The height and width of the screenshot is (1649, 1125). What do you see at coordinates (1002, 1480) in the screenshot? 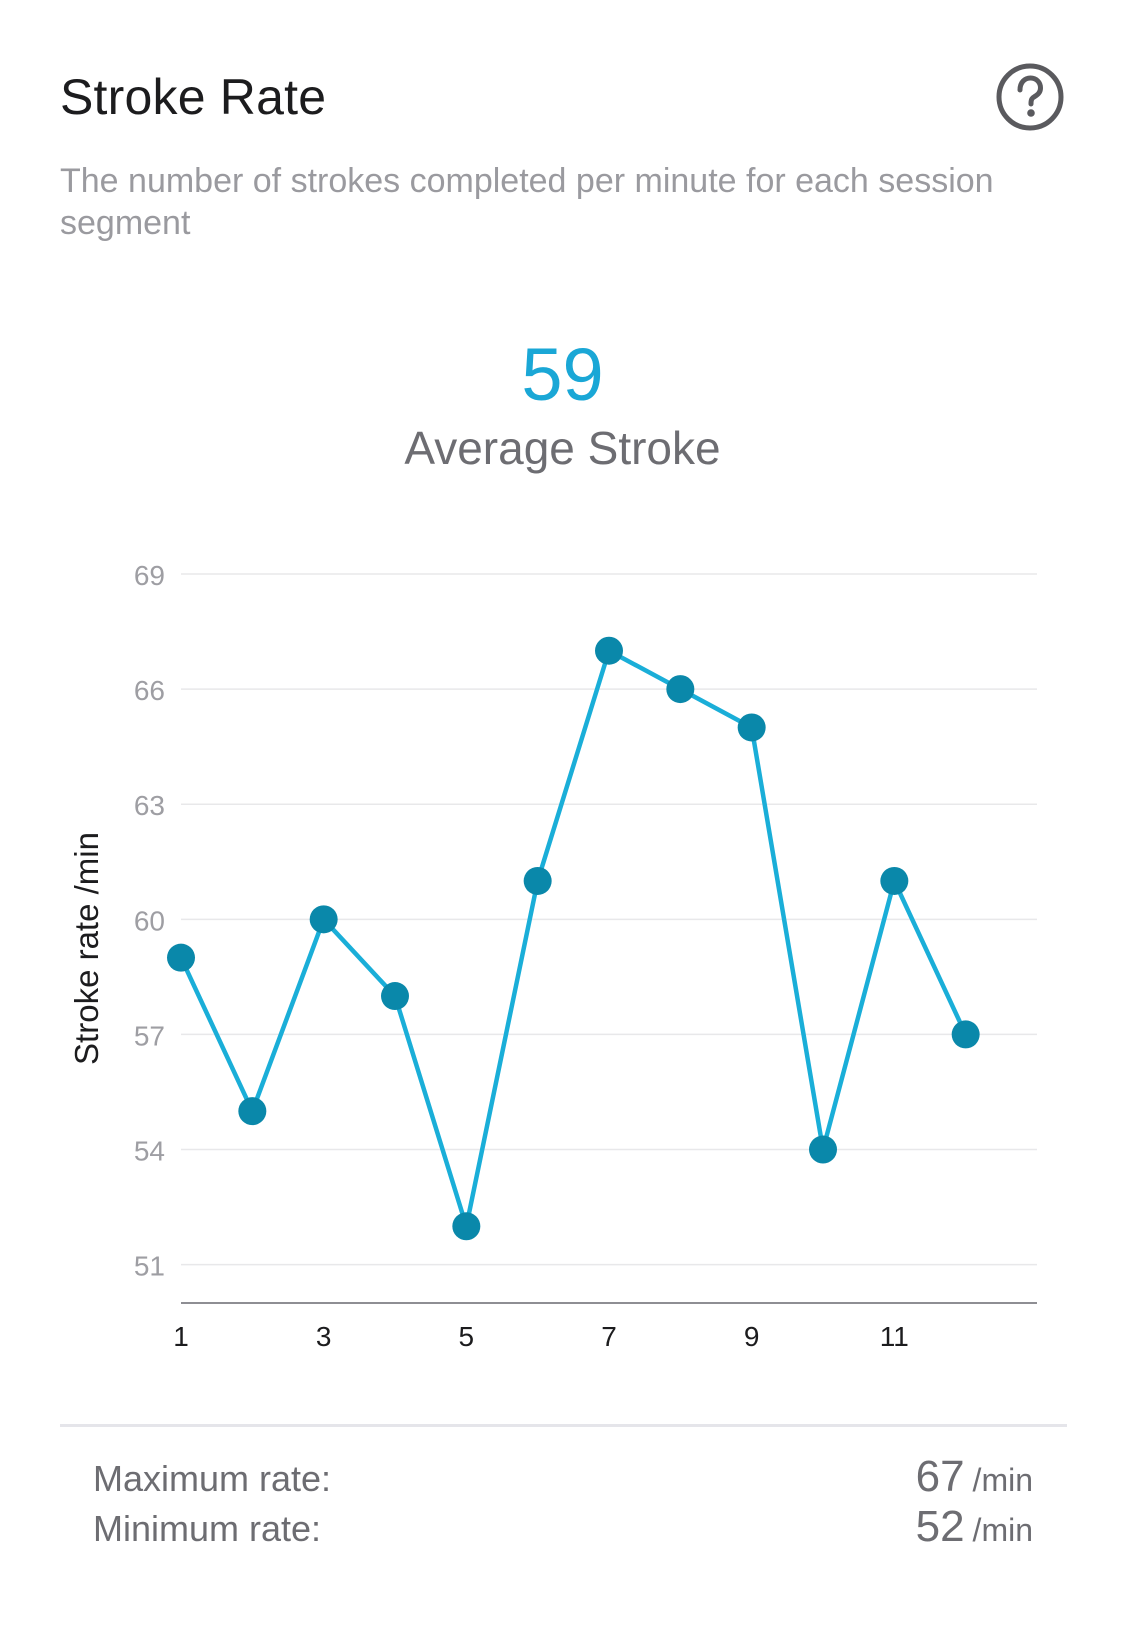
I see `max-rate-unit: /min` at bounding box center [1002, 1480].